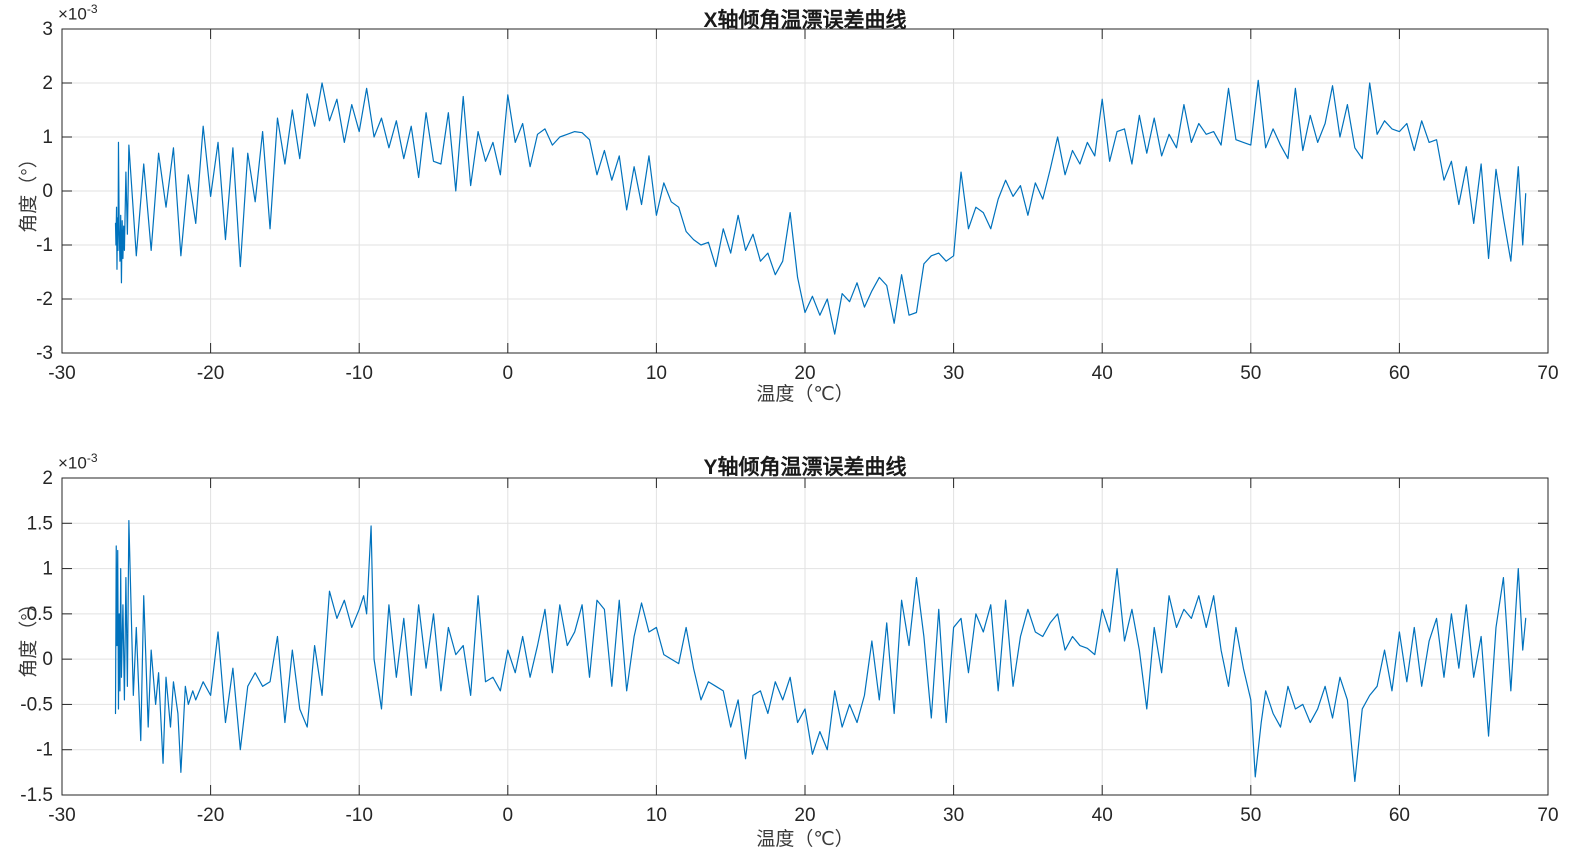 The width and height of the screenshot is (1570, 860). I want to click on chart2-y-exponent-base: ×10, so click(72, 463).